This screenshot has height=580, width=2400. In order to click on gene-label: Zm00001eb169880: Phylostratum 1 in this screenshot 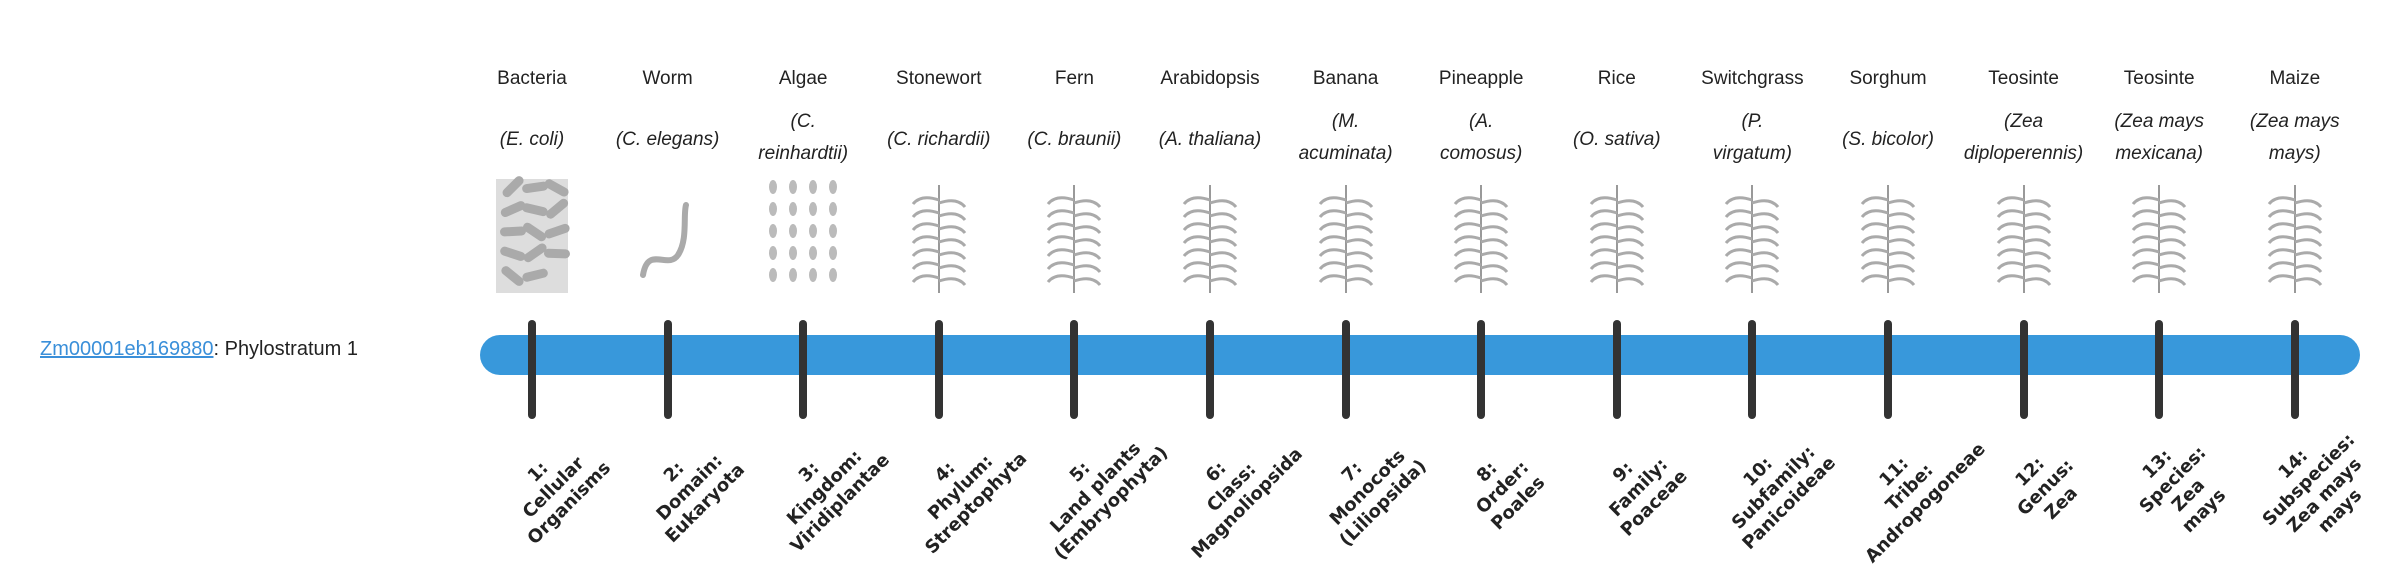, I will do `click(199, 349)`.